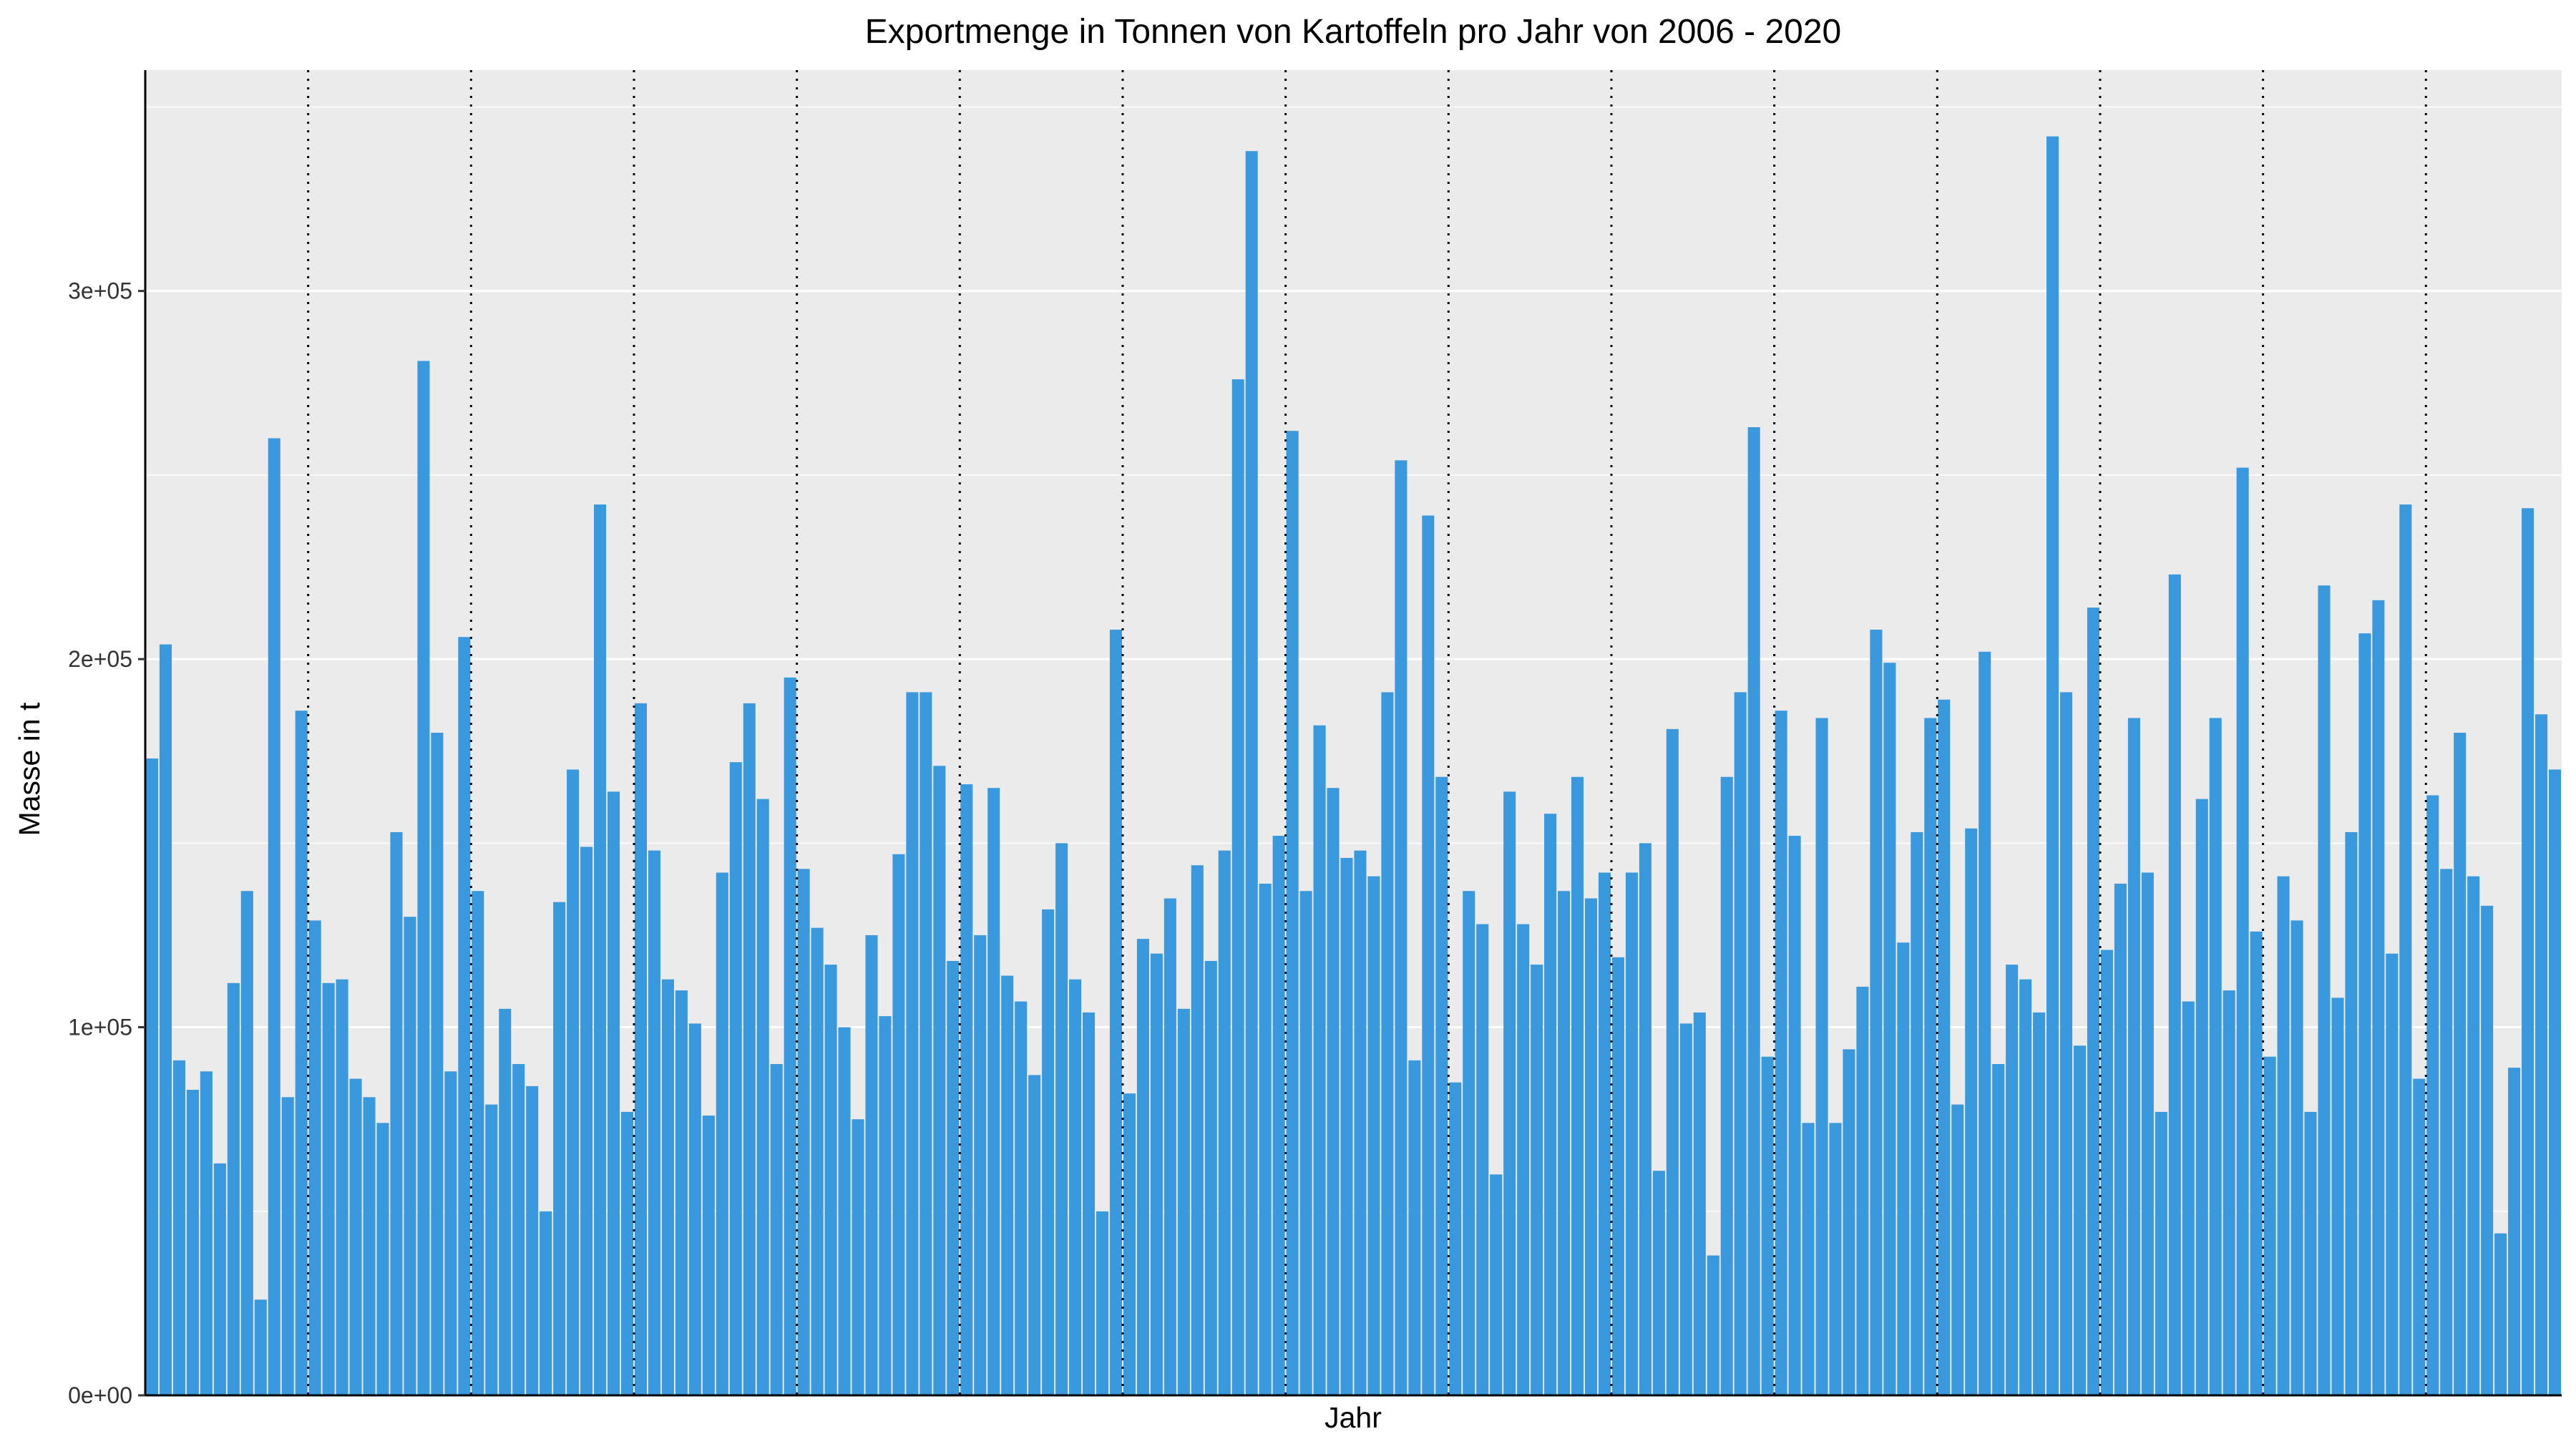  Describe the element at coordinates (100, 1395) in the screenshot. I see `y-tick-label: 0e+00` at that location.